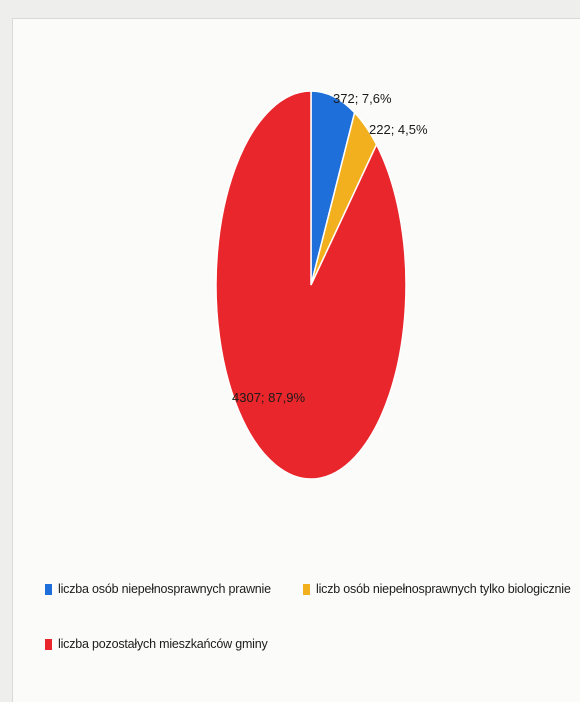 The image size is (580, 702). I want to click on legend-item-legal-disability: liczba osób niepełnosprawnych prawnie, so click(158, 589).